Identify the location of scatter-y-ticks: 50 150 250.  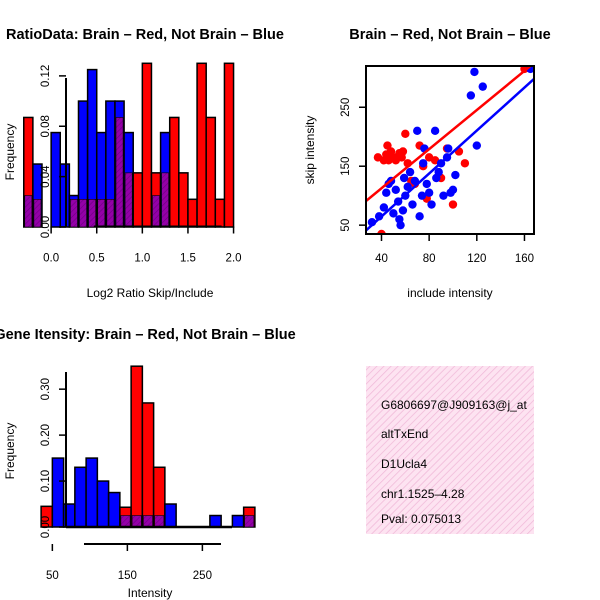
(353, 165).